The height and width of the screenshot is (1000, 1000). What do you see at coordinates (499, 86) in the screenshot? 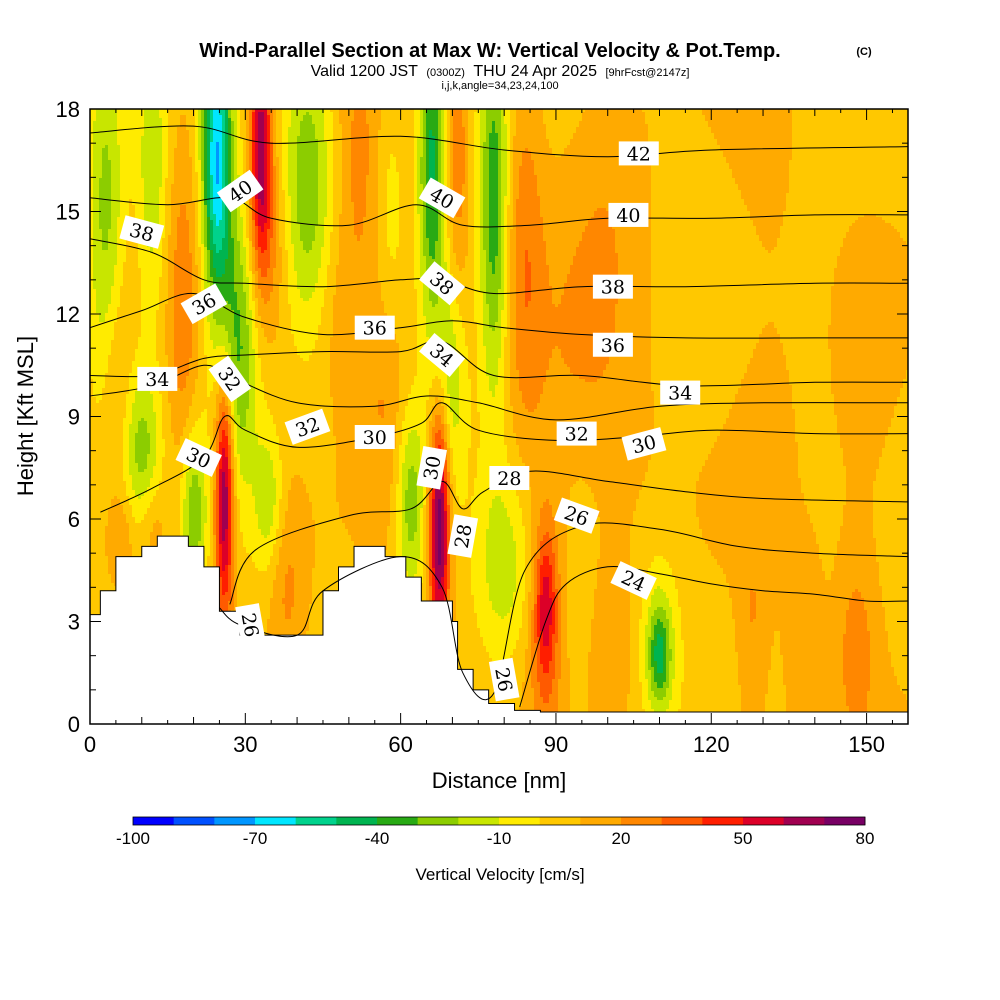
I see `grid-indices: i,j,k,angle=34,23,24,100` at bounding box center [499, 86].